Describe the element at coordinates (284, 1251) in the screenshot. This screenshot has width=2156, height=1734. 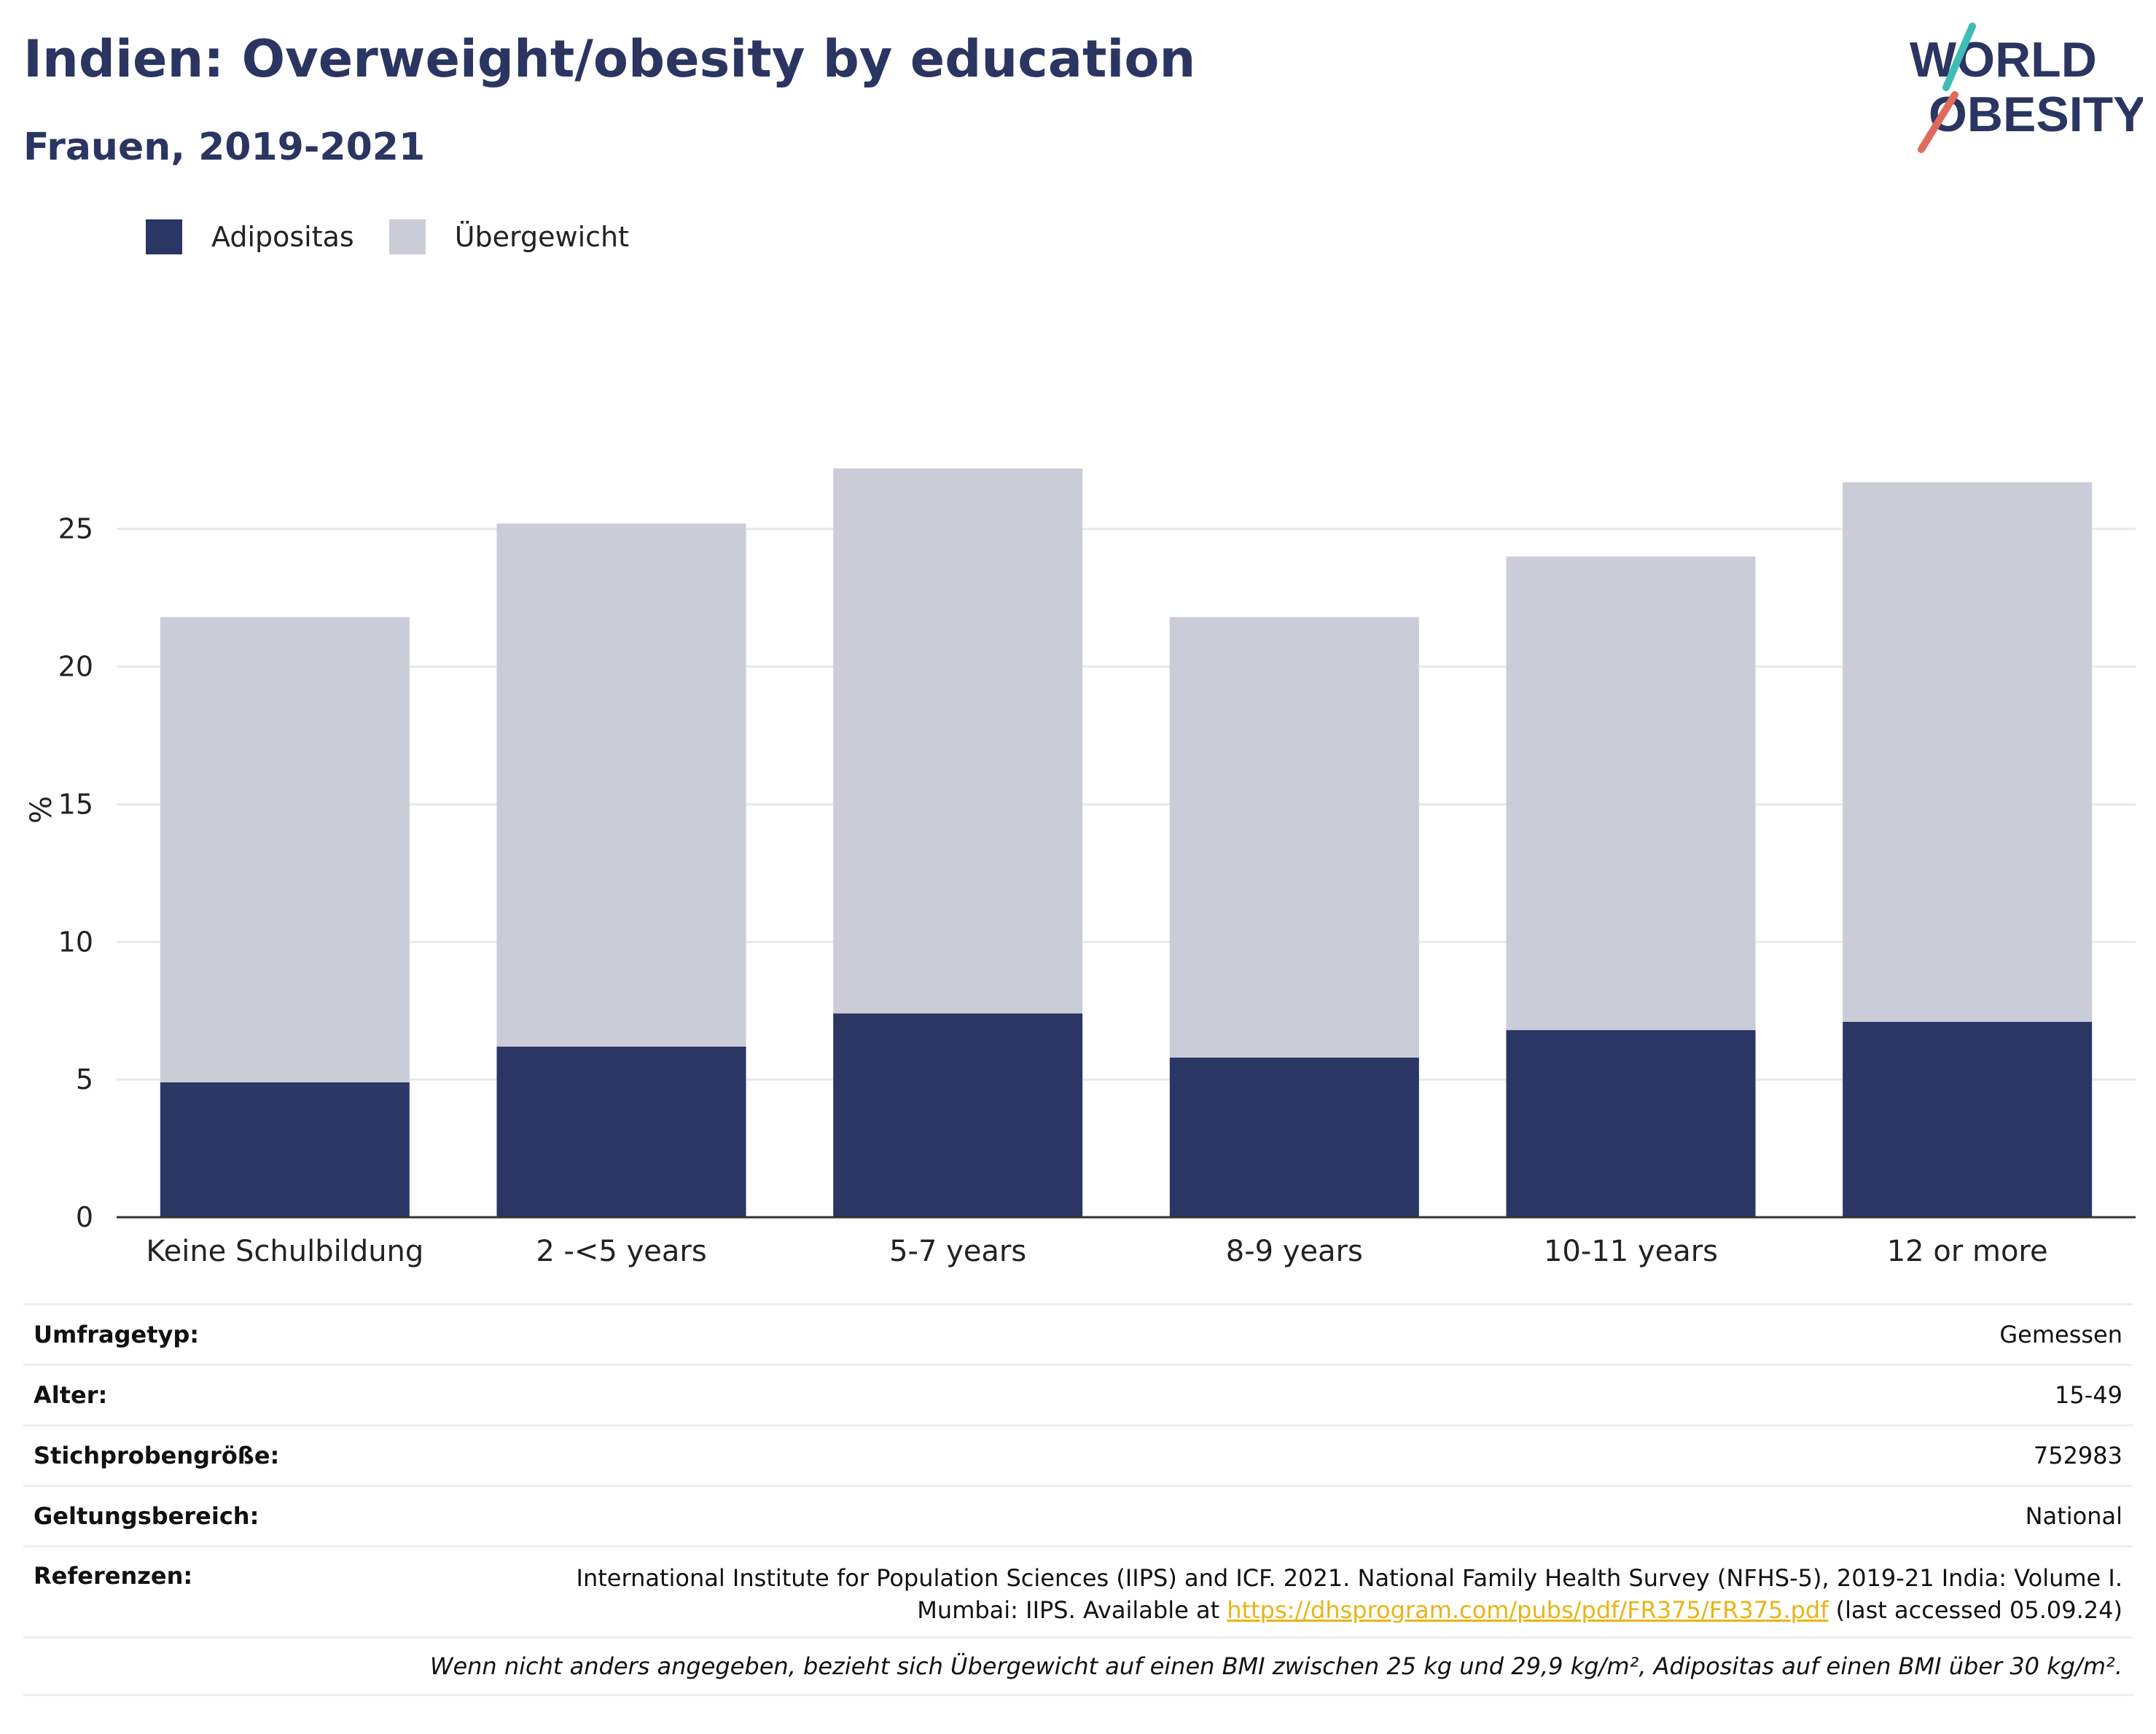
I see `x-tick-label: Keine Schulbildung` at that location.